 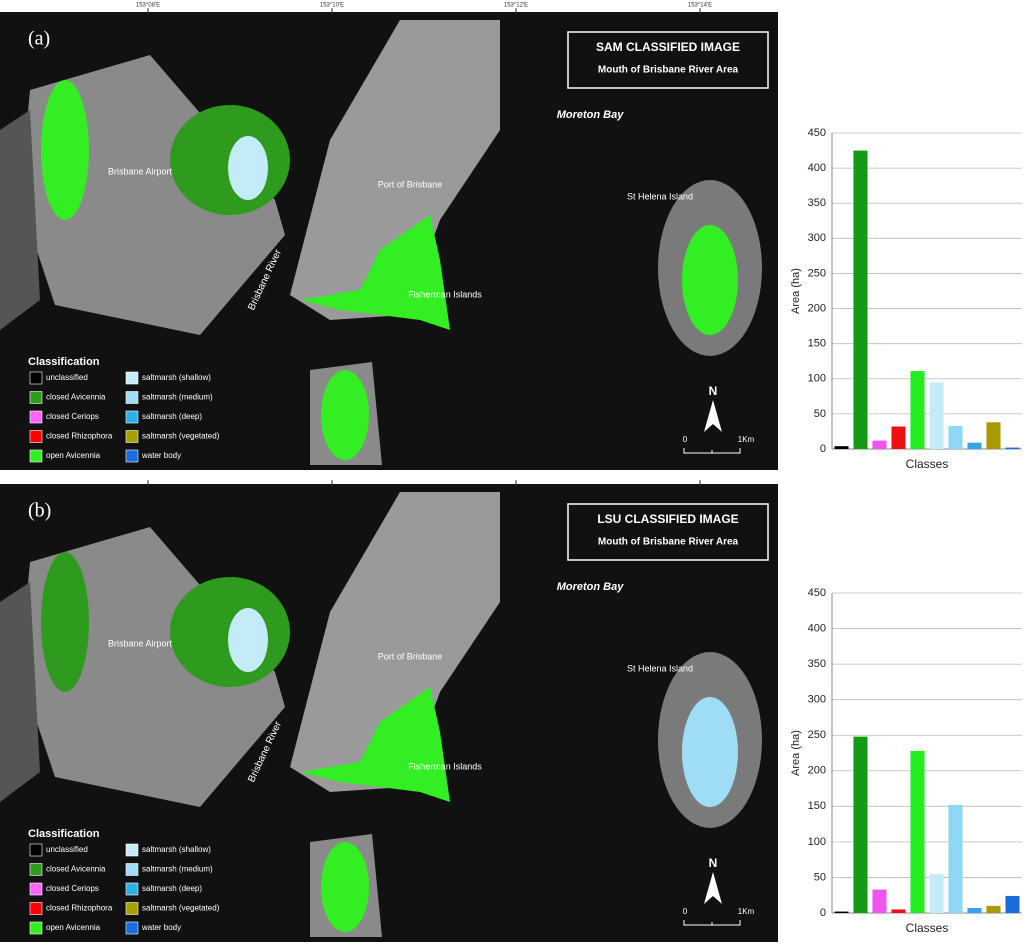 I want to click on lon-tick-label: 153°14'E, so click(x=700, y=6).